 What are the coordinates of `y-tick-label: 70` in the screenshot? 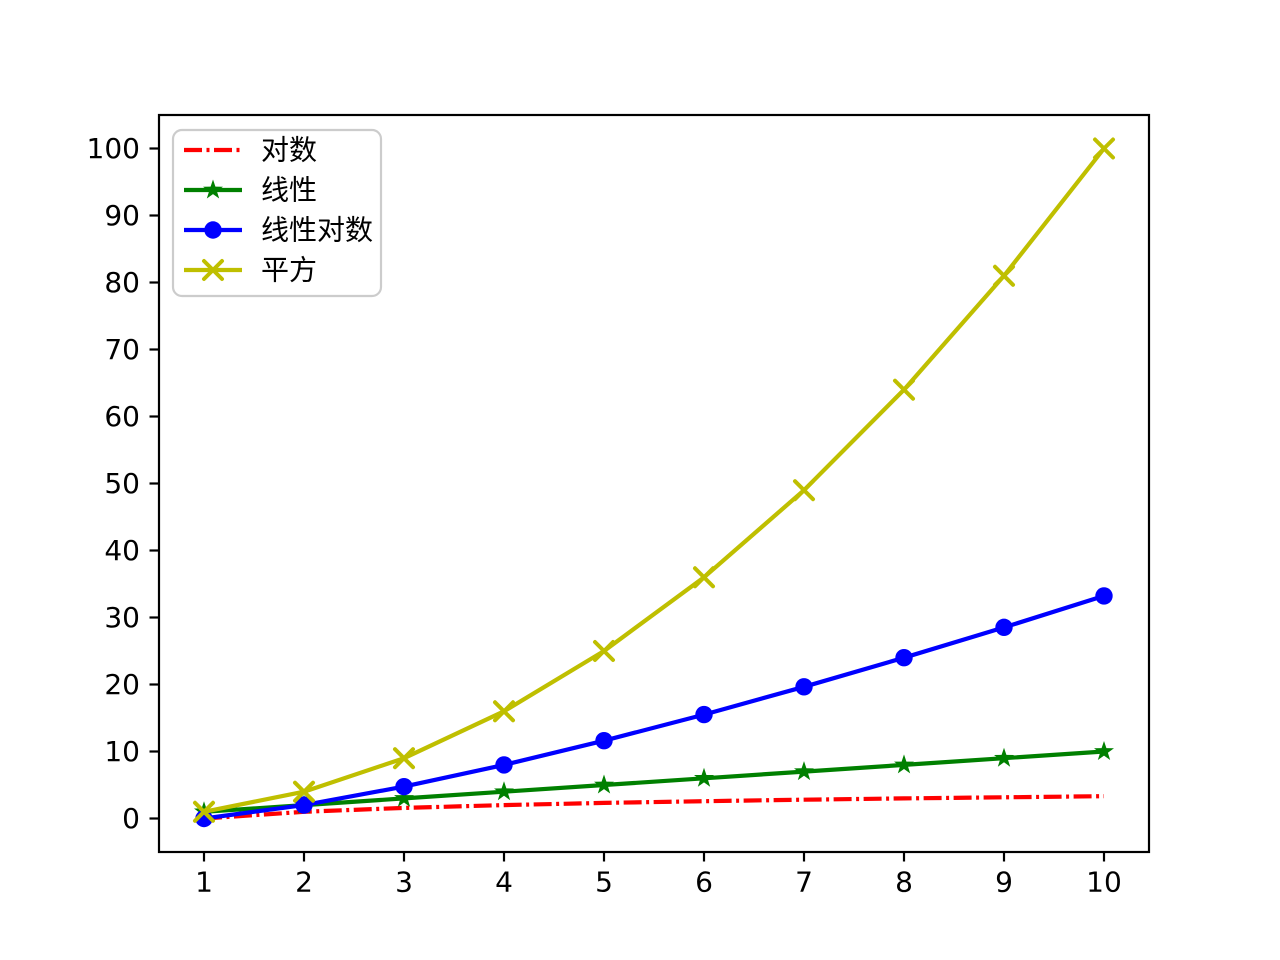 It's located at (122, 349).